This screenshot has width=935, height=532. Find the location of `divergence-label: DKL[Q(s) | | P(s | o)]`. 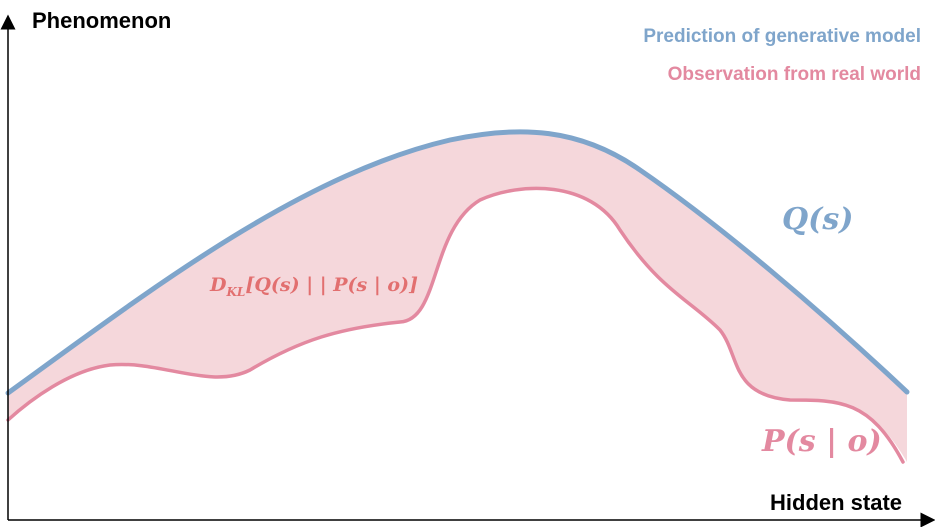

divergence-label: DKL[Q(s) | | P(s | o)] is located at coordinates (314, 286).